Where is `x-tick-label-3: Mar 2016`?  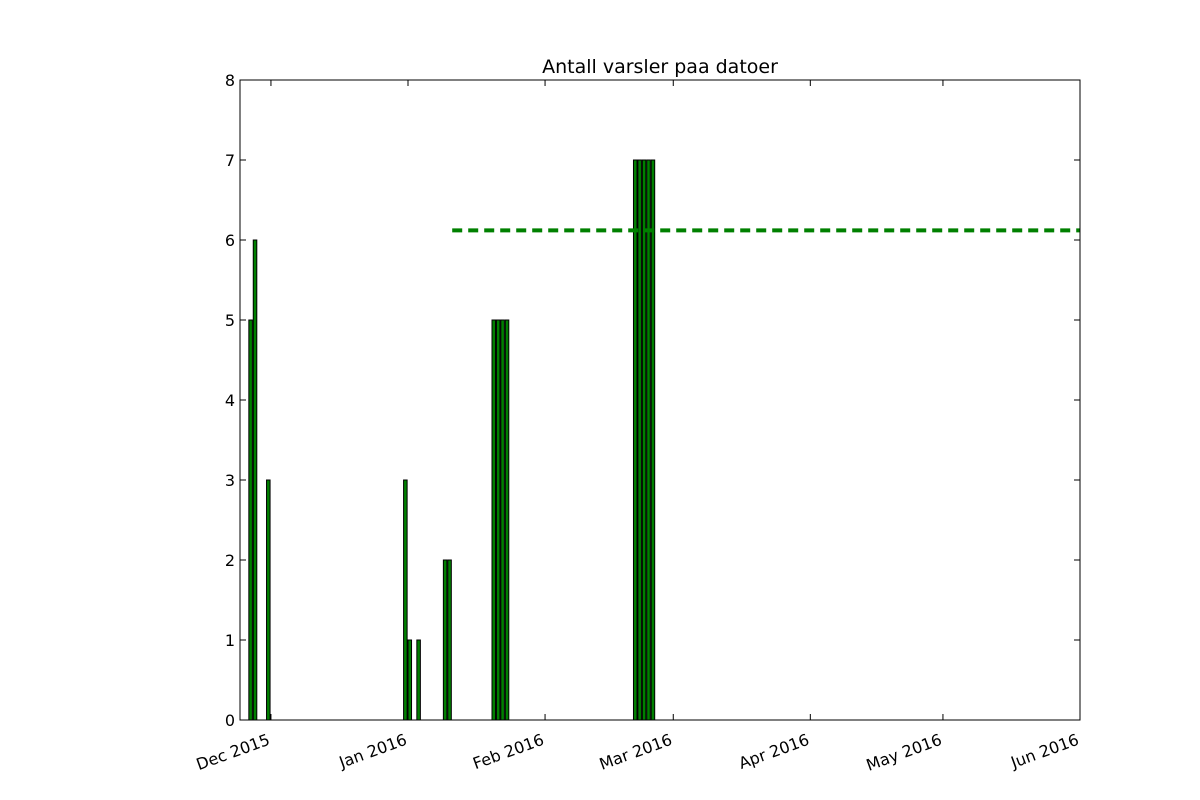 x-tick-label-3: Mar 2016 is located at coordinates (636, 752).